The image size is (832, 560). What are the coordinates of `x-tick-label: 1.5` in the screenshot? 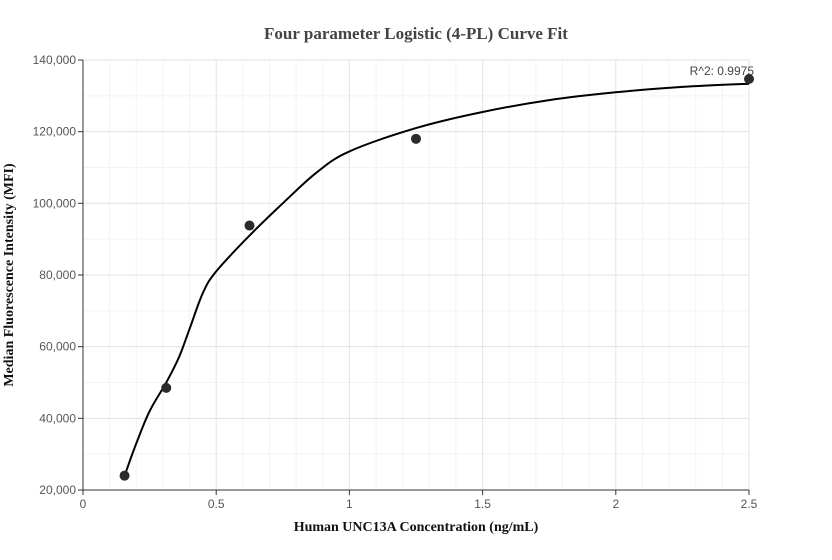 It's located at (482, 504).